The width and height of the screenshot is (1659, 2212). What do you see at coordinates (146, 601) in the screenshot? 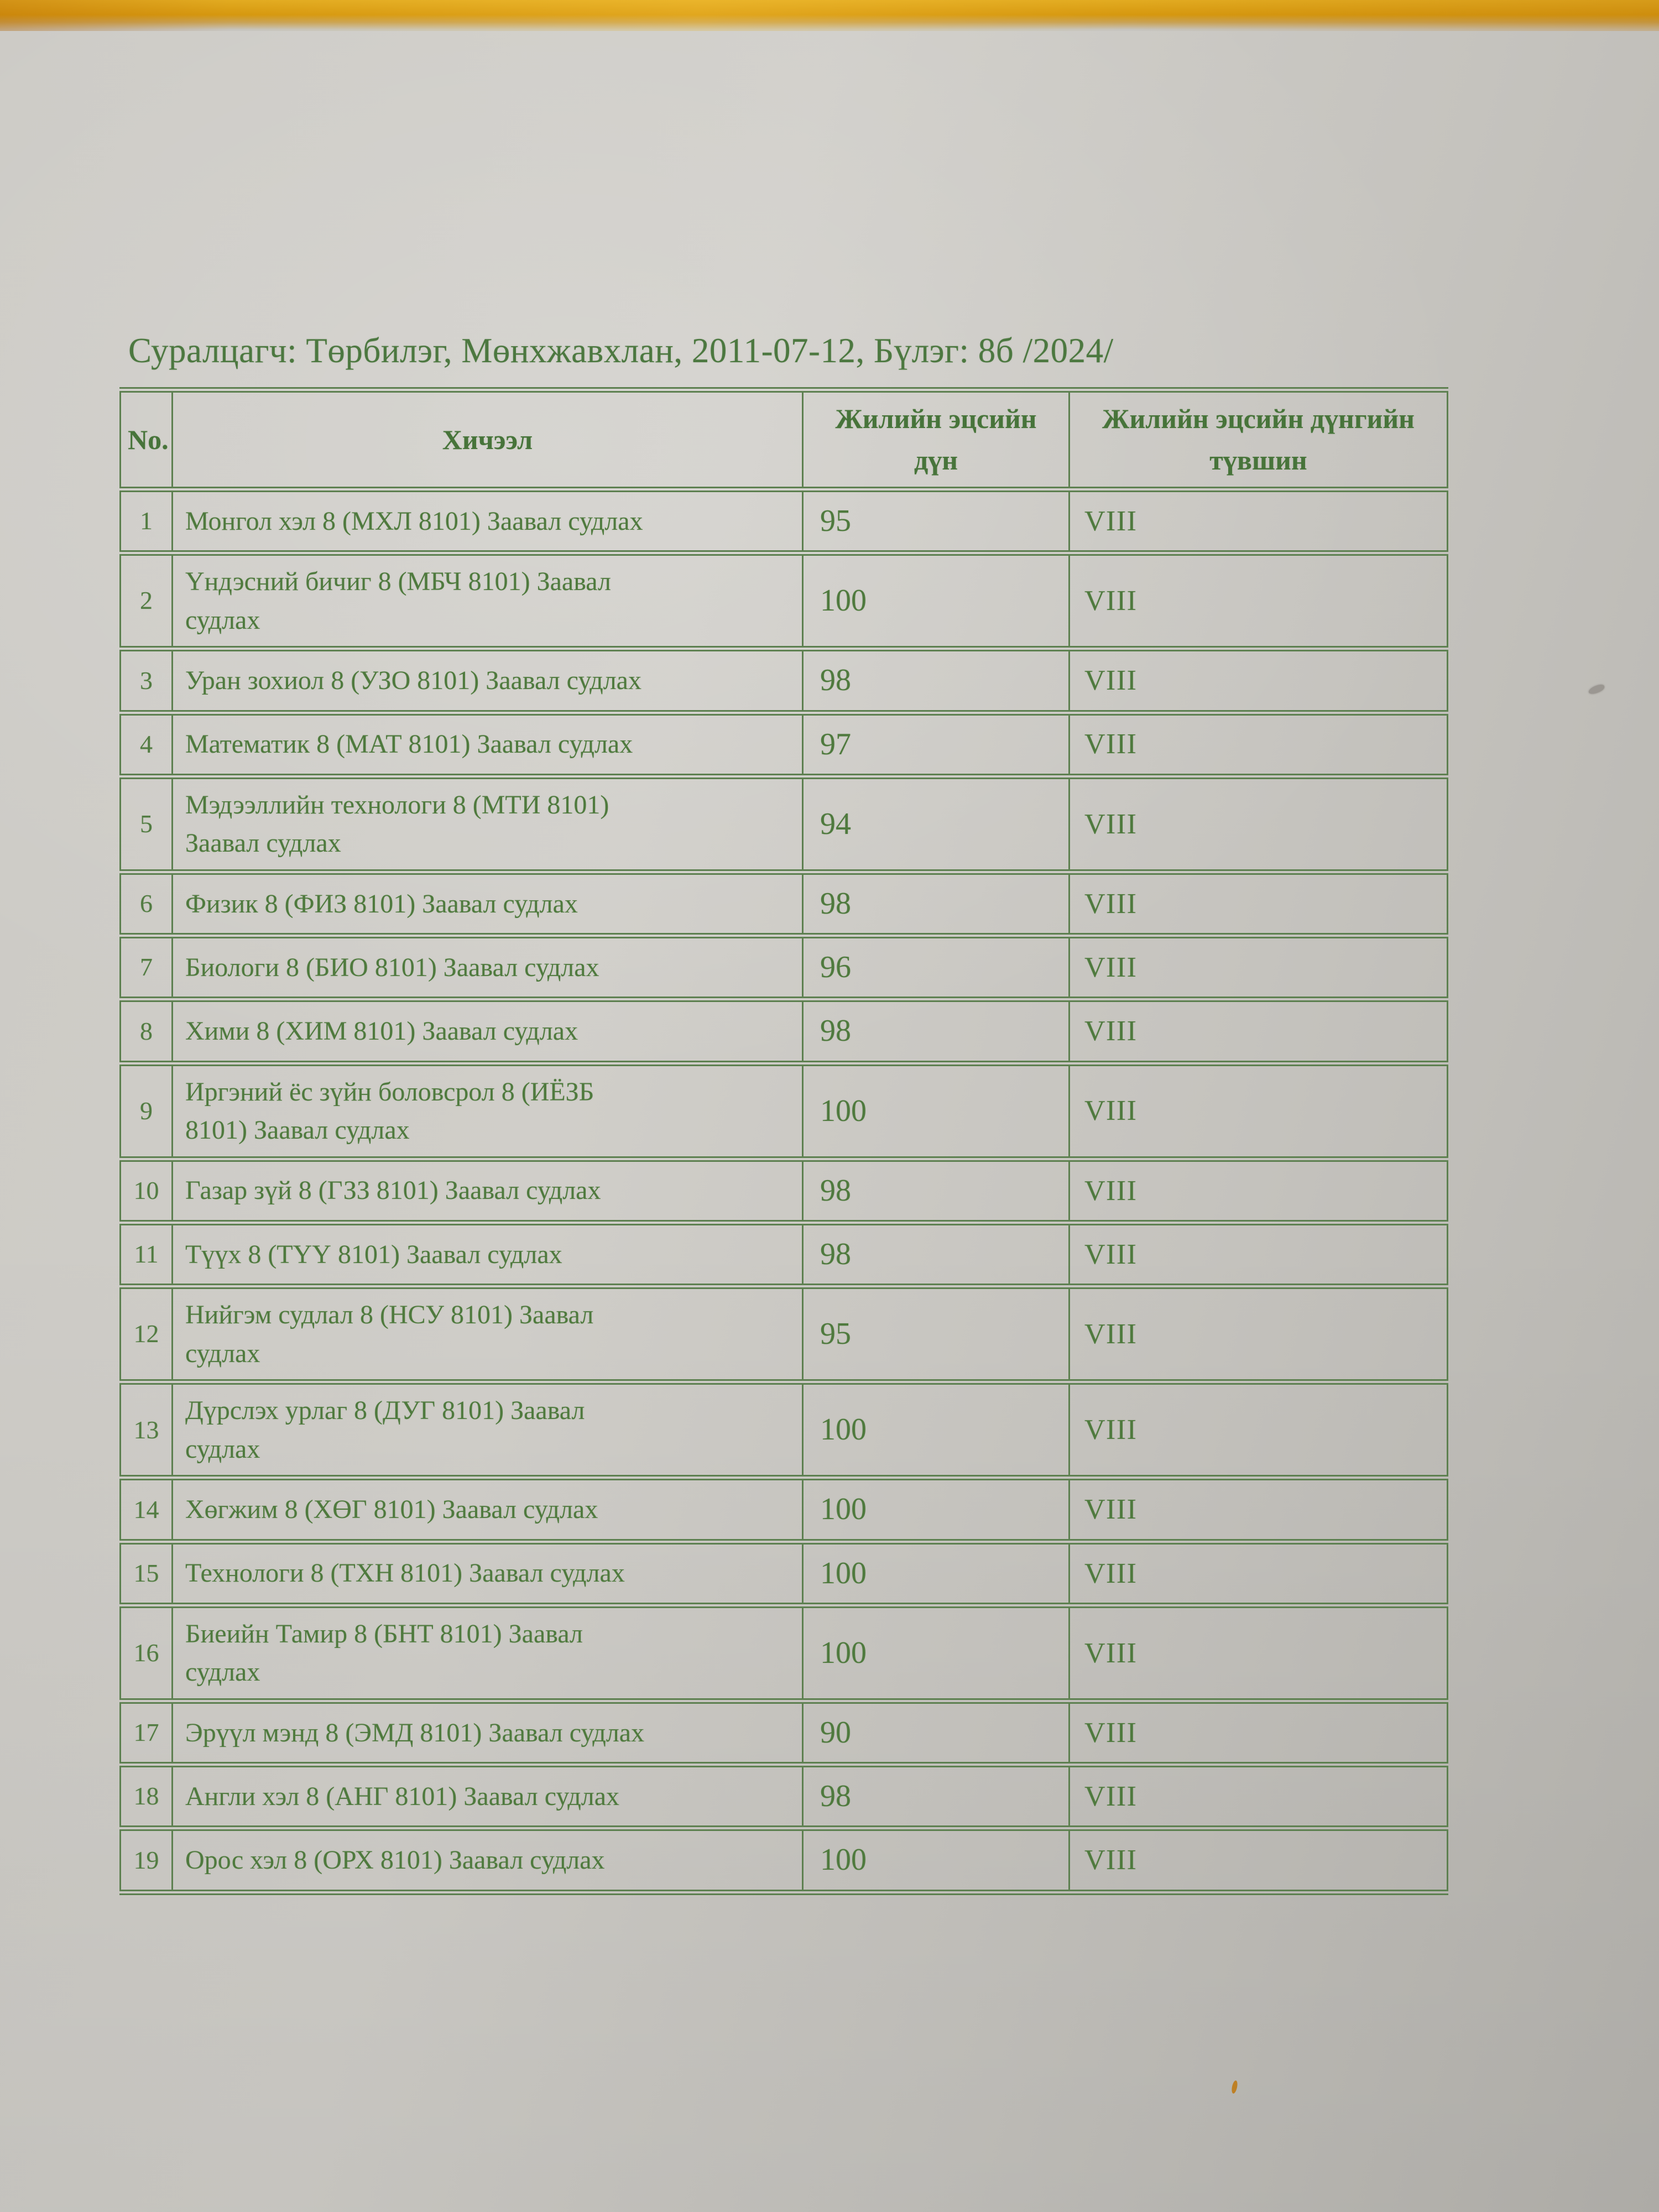
I see `row-number-cell: 2` at bounding box center [146, 601].